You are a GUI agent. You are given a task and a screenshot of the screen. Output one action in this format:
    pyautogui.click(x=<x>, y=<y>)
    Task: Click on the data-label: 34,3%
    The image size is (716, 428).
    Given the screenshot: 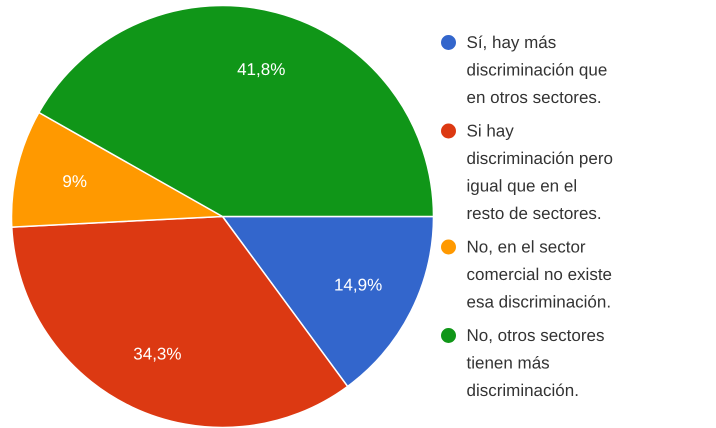 What is the action you would take?
    pyautogui.click(x=157, y=354)
    